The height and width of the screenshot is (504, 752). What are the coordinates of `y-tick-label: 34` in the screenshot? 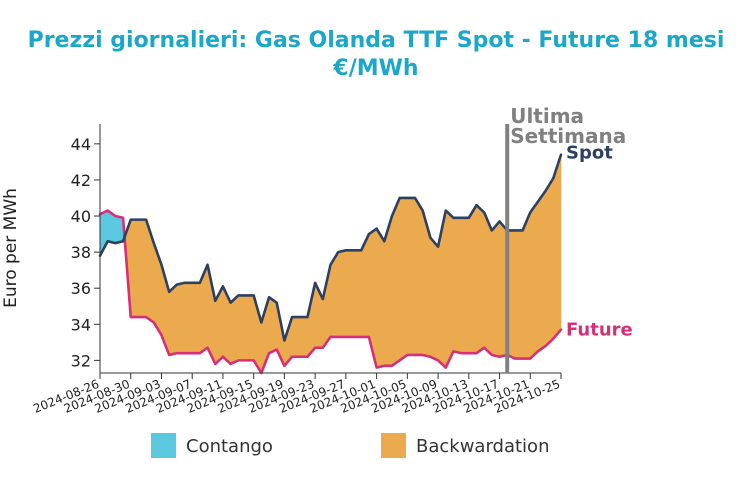 It's located at (81, 324).